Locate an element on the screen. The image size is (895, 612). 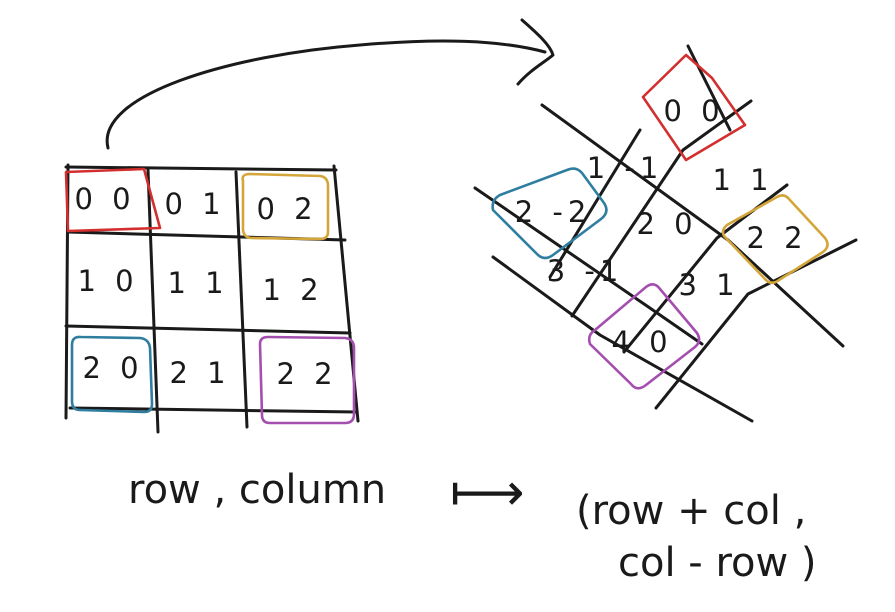
rotated-highlight-blue-box is located at coordinates (549, 213).